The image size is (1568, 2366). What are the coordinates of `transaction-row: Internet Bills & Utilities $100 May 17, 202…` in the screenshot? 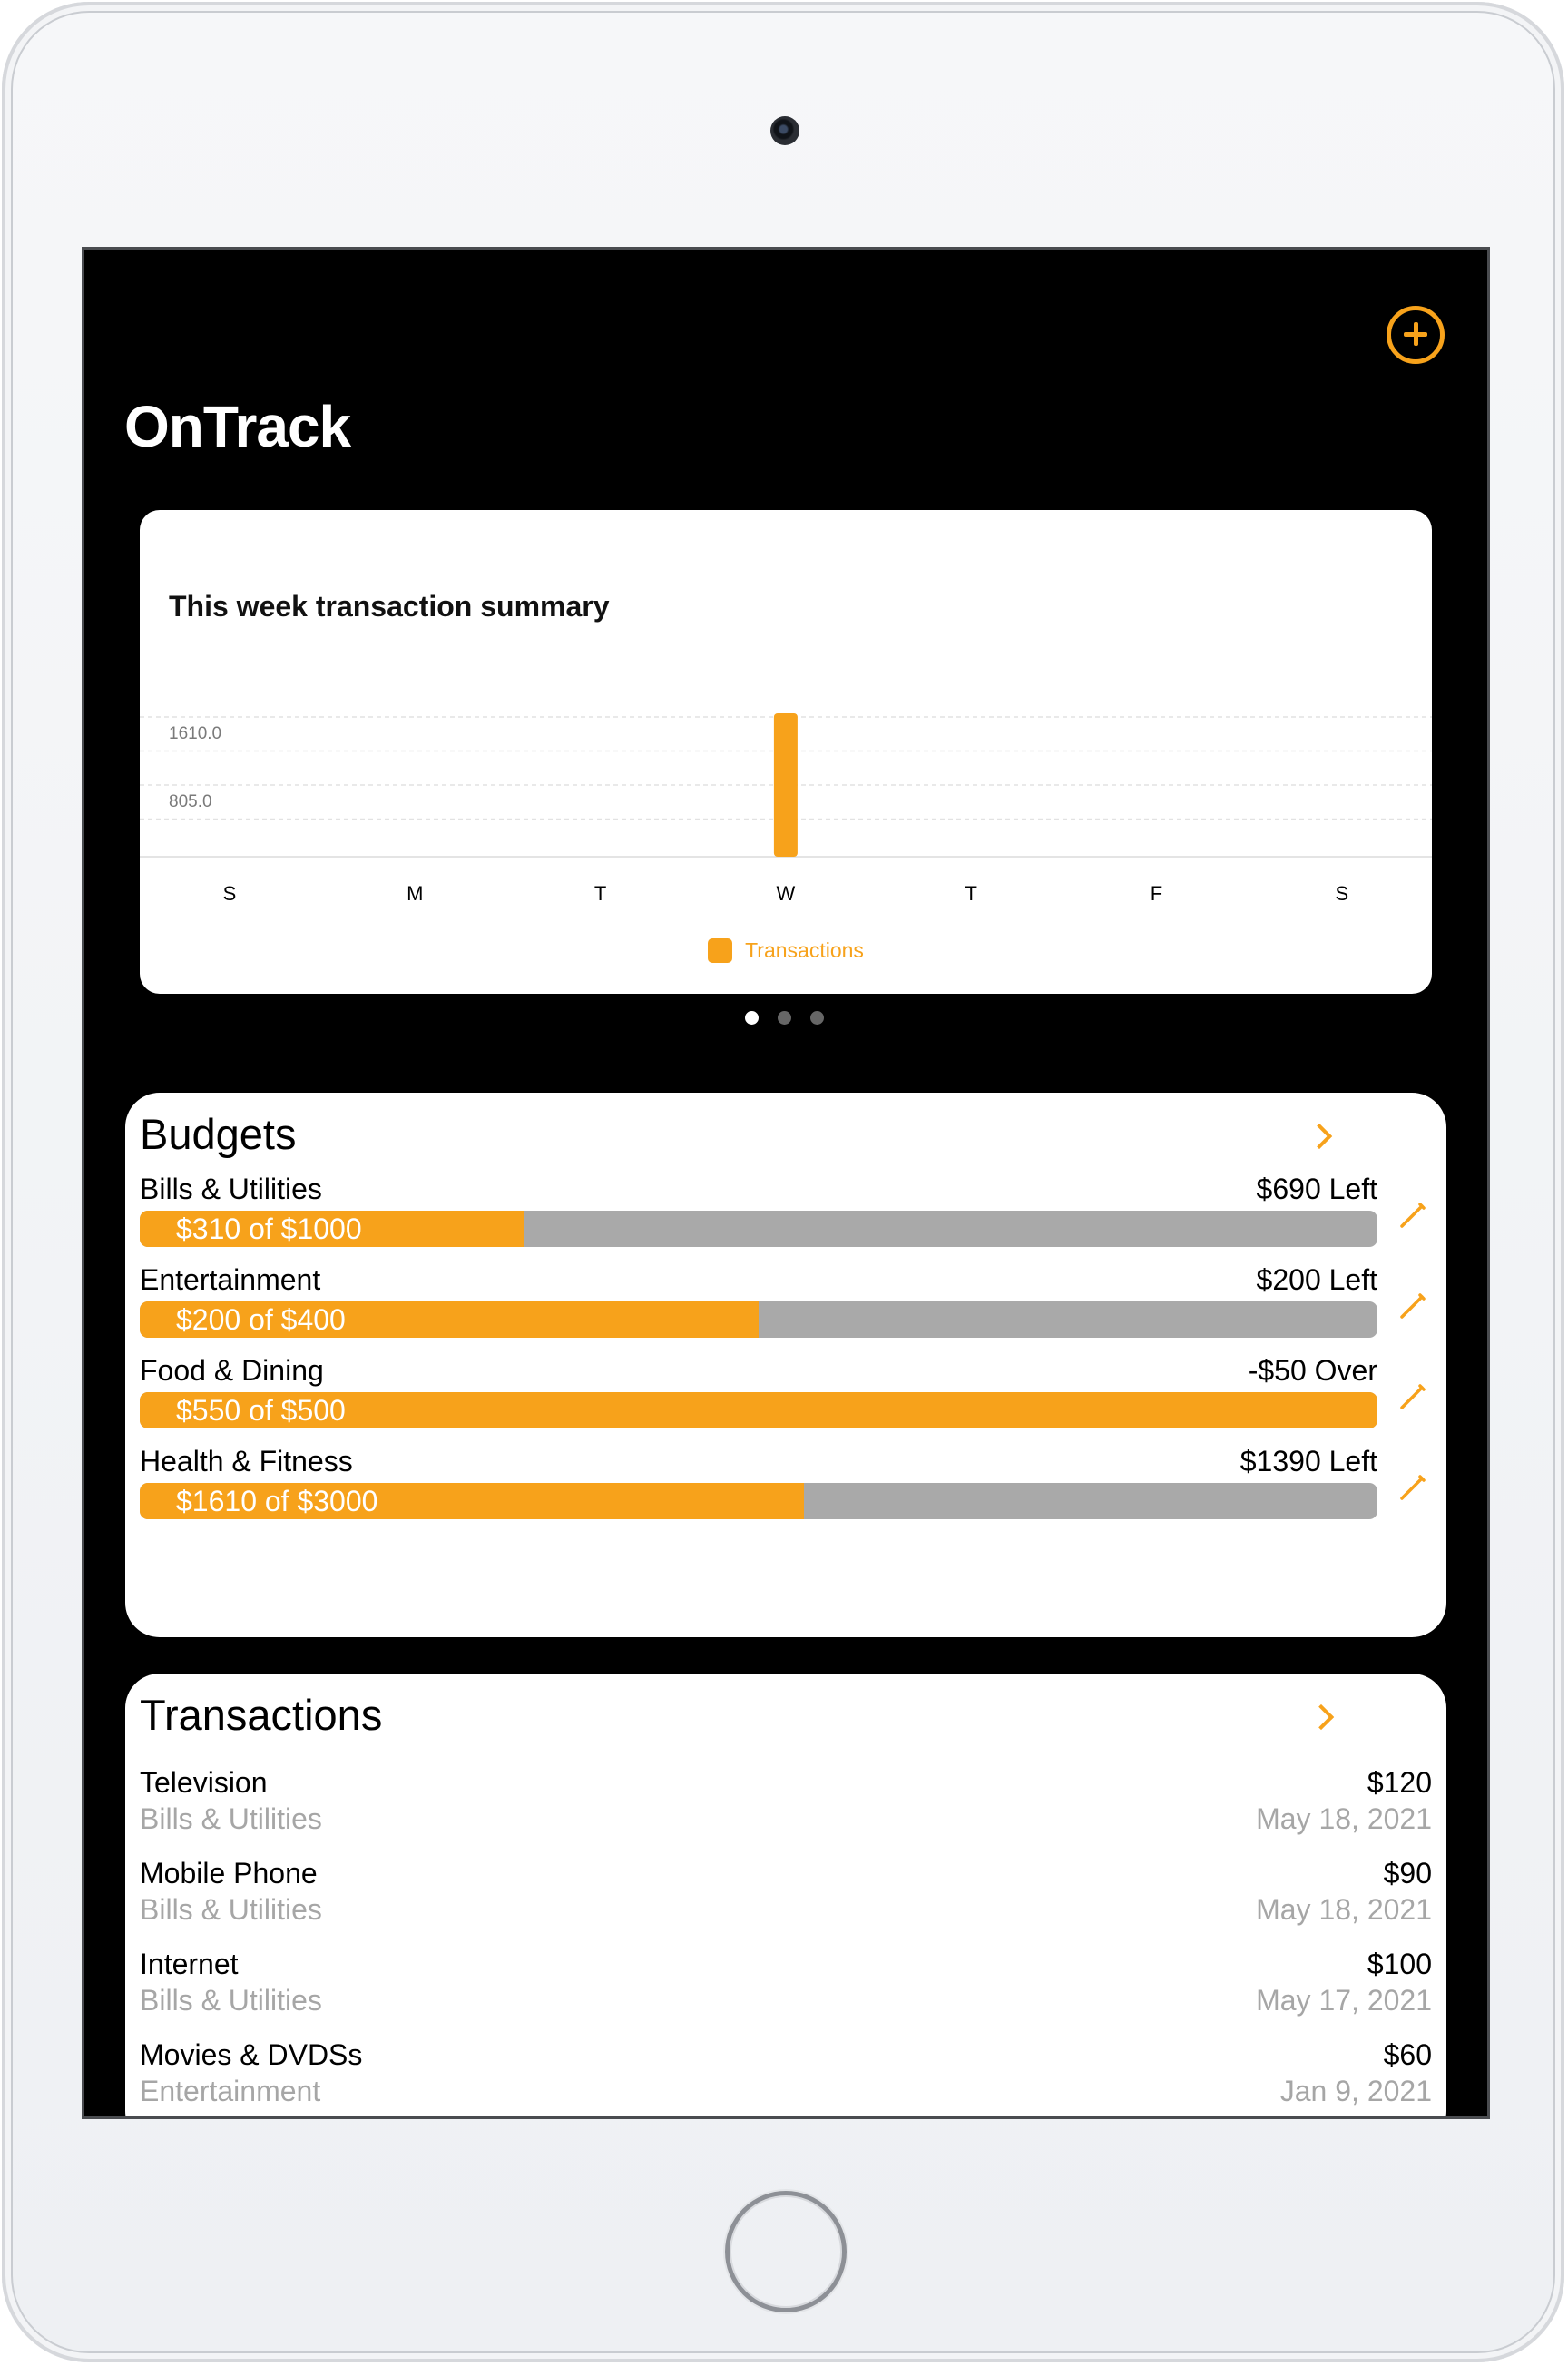 It's located at (786, 1988).